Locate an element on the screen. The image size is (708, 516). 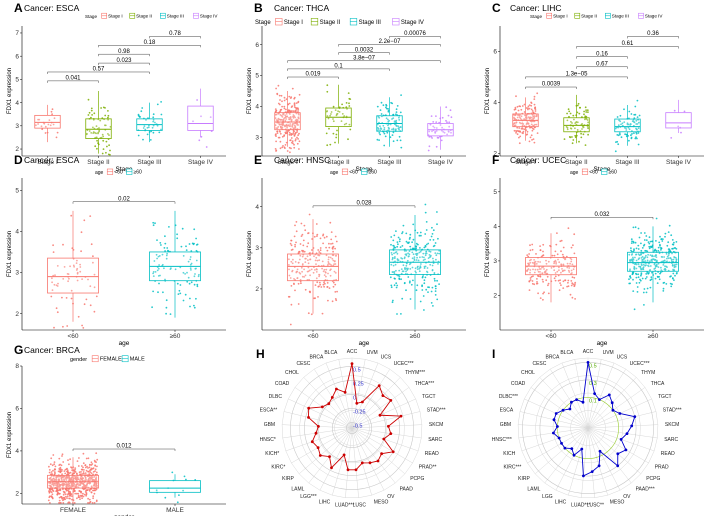
legend-title: age is located at coordinates (574, 173).